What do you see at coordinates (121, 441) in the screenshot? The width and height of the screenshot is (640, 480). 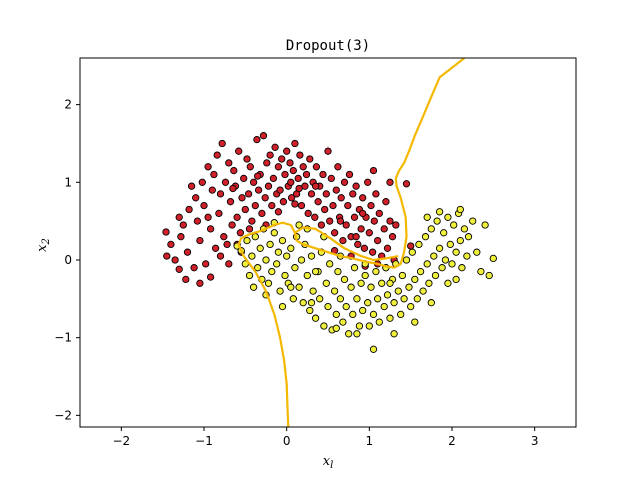 I see `x-tick-label: −2` at bounding box center [121, 441].